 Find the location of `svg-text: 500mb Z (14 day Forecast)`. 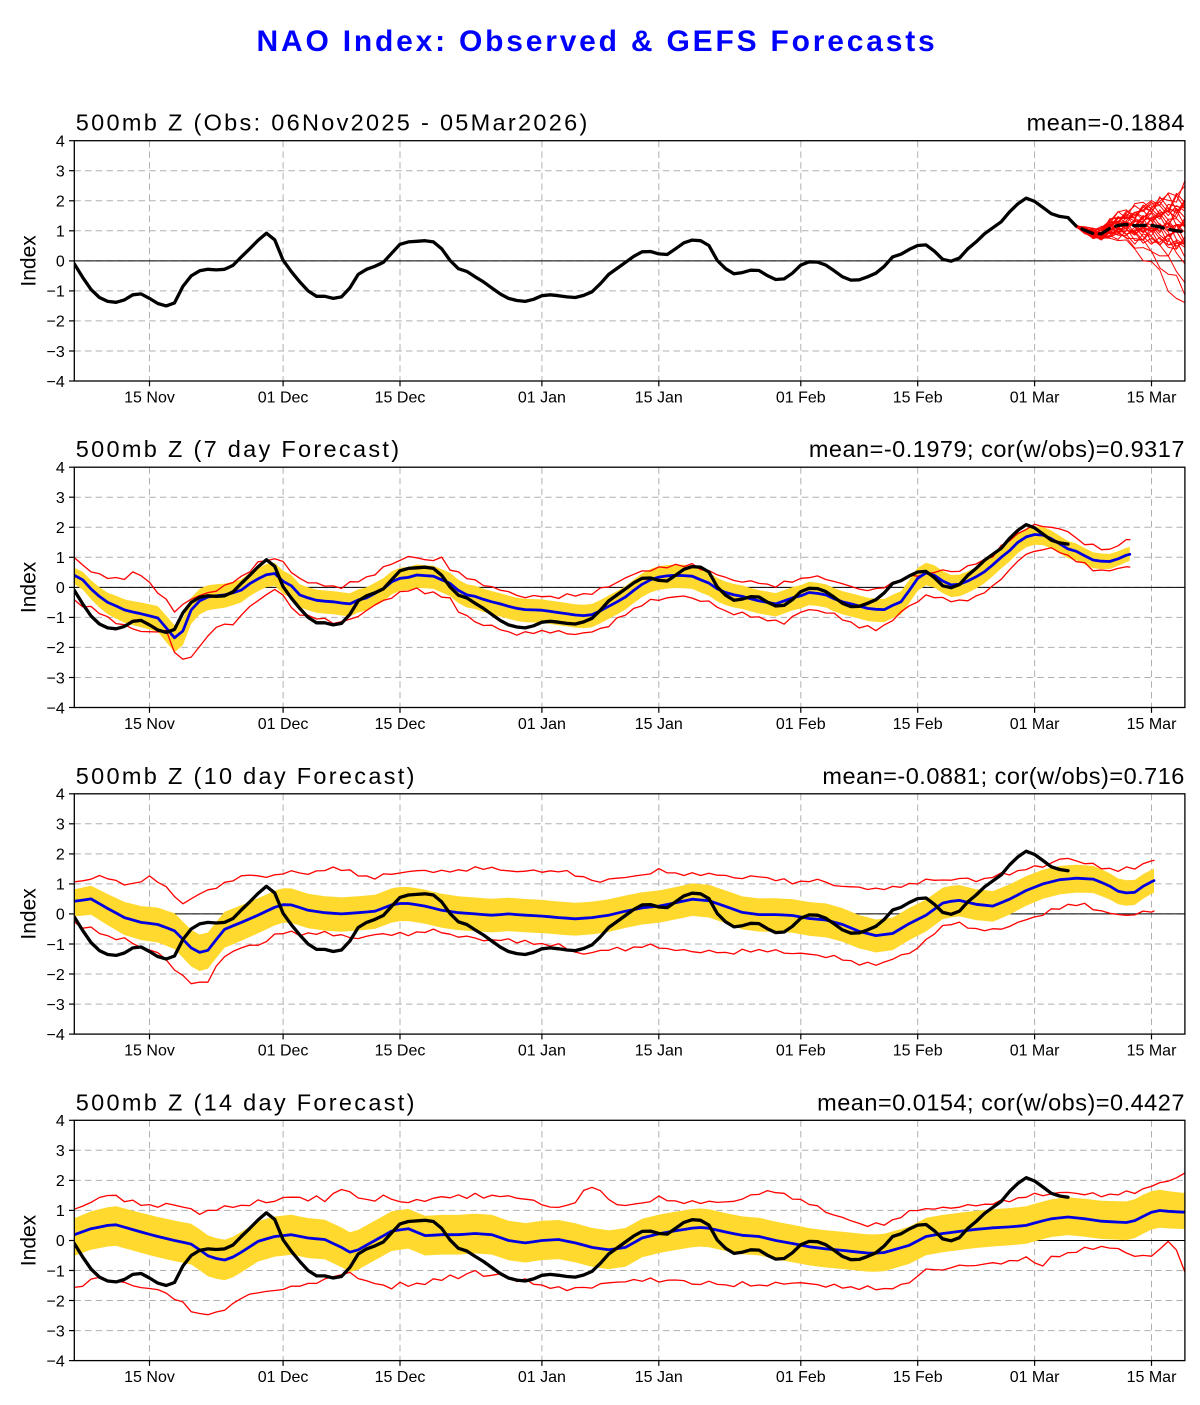

svg-text: 500mb Z (14 day Forecast) is located at coordinates (246, 1102).